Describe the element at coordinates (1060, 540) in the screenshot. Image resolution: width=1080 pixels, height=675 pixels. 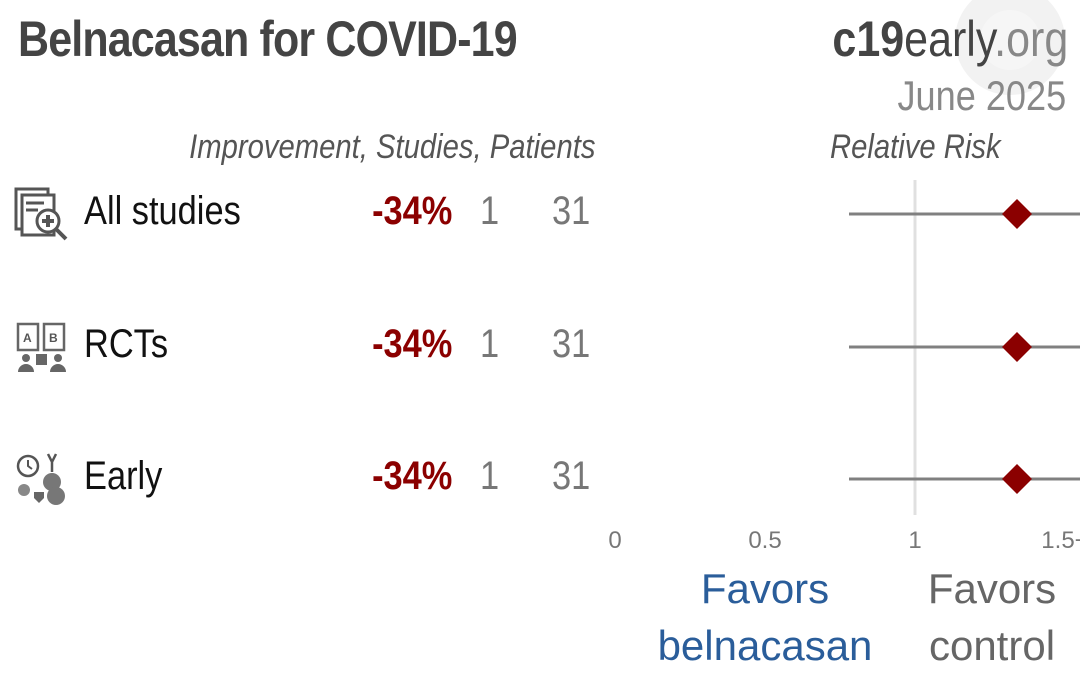
I see `x-tick-label: 1.5+` at that location.